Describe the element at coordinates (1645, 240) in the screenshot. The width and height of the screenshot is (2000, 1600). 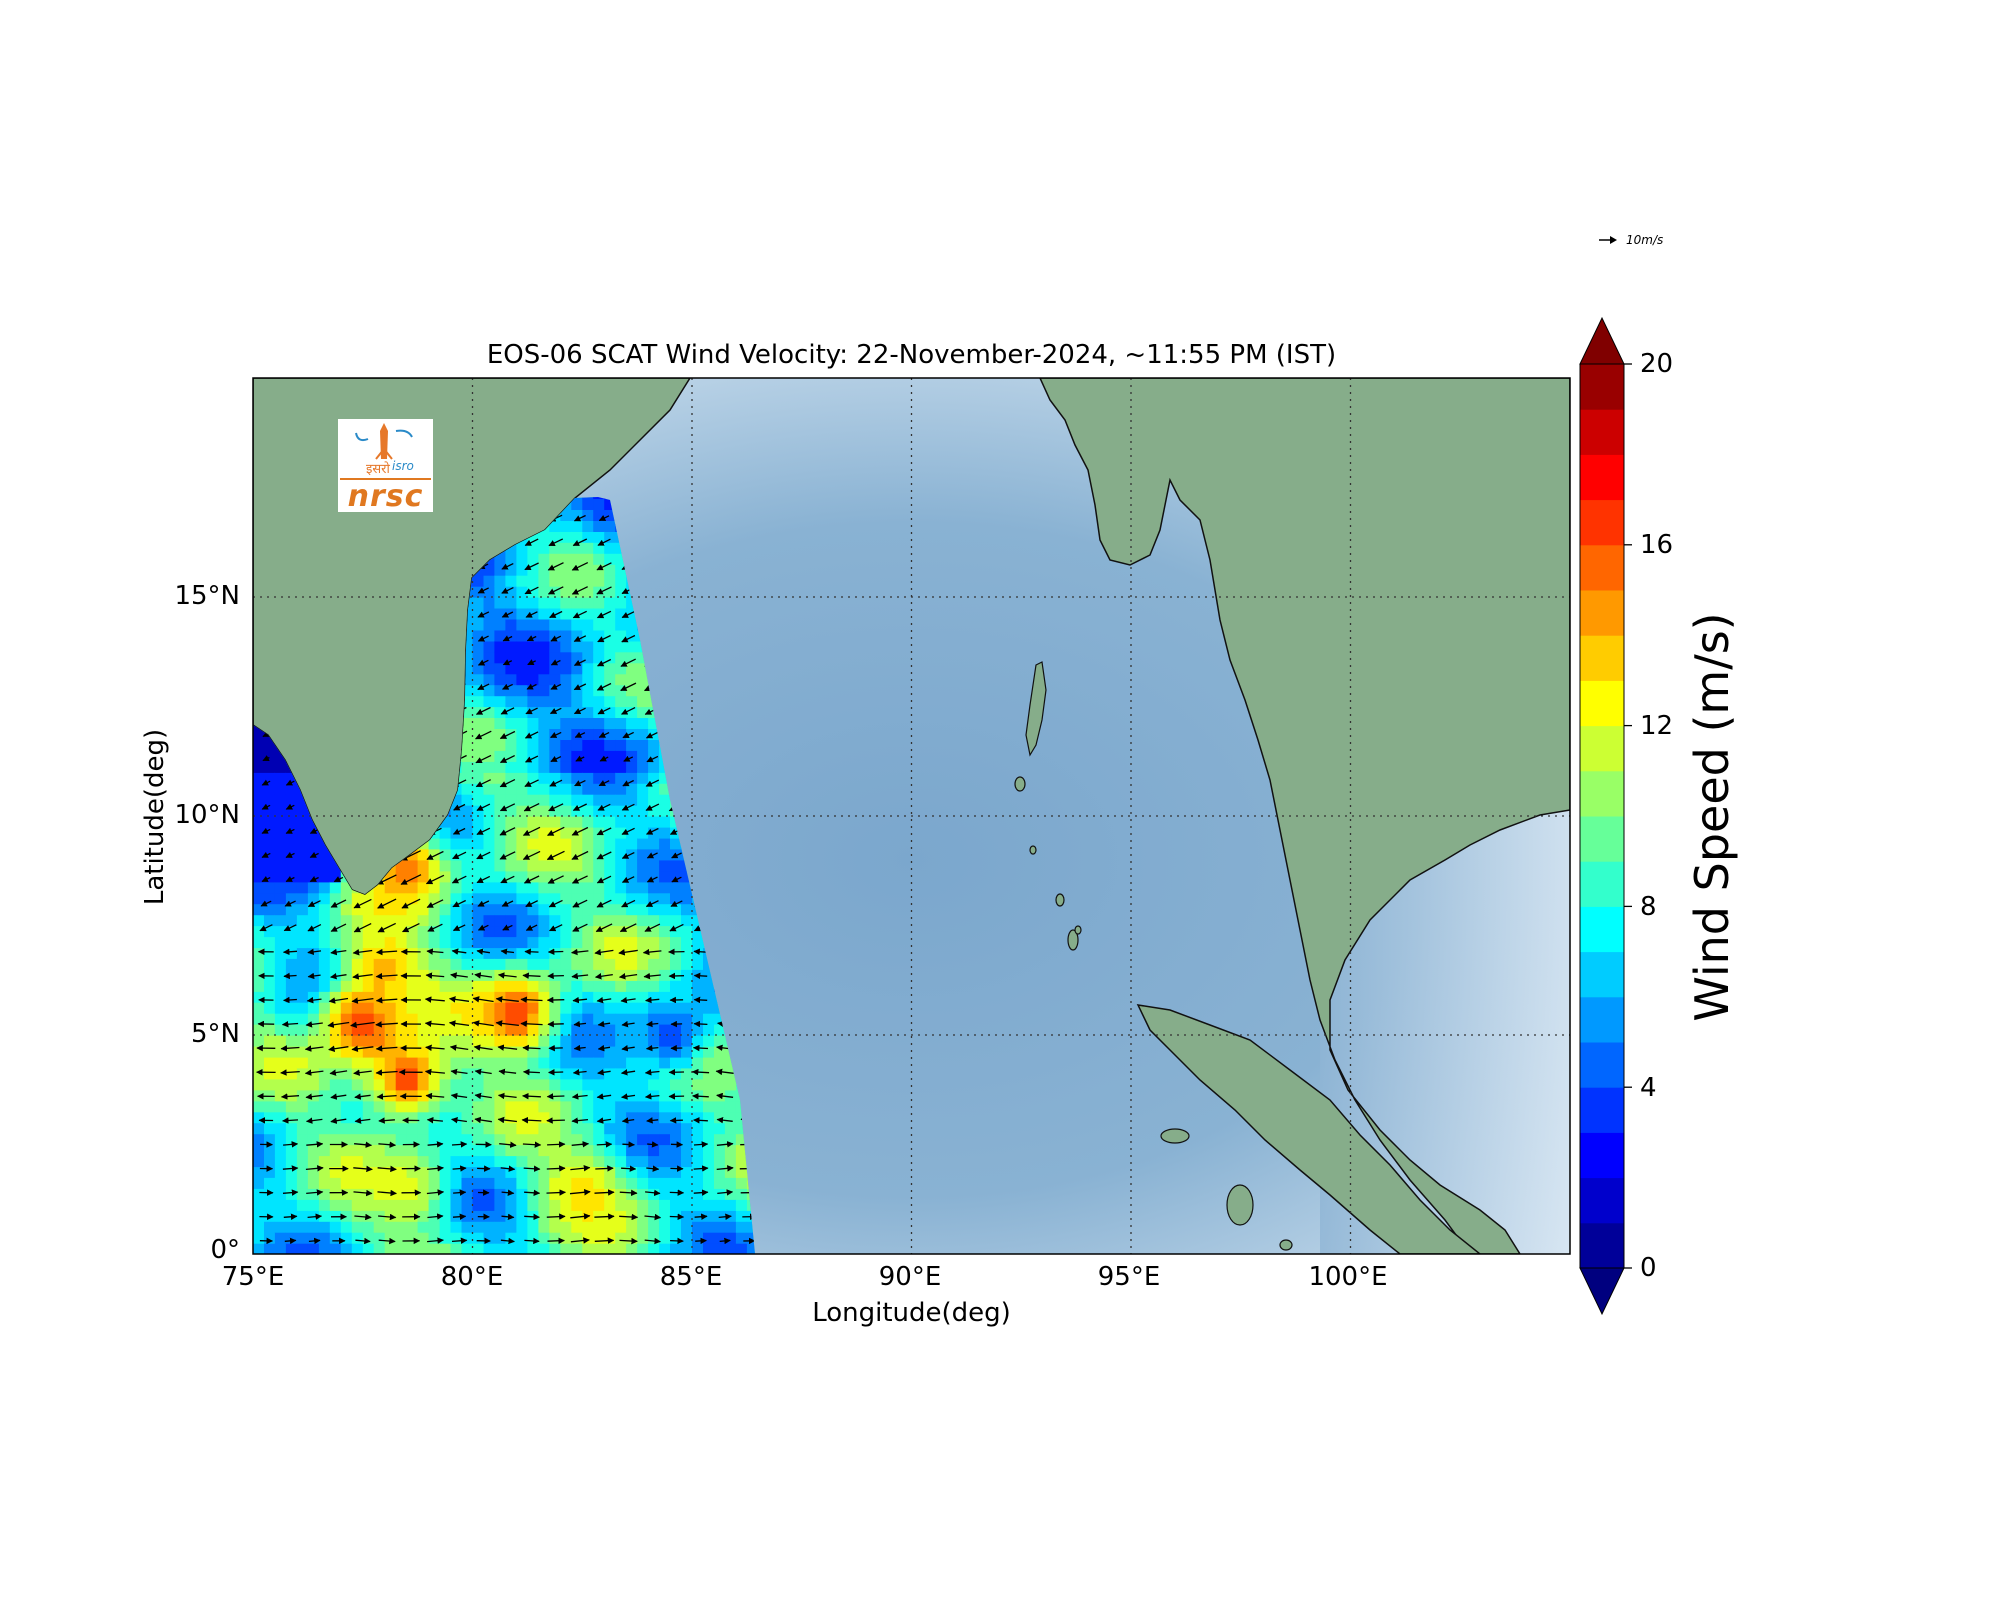
I see `reference-vector-label: 10m/s` at that location.